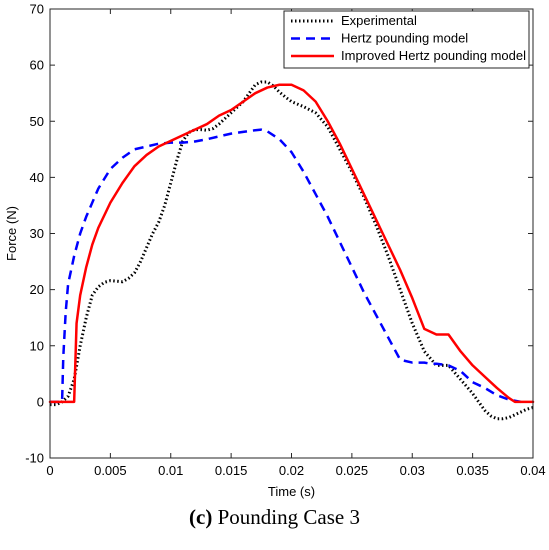 The width and height of the screenshot is (549, 550). I want to click on x-tick-label: 0.025, so click(352, 470).